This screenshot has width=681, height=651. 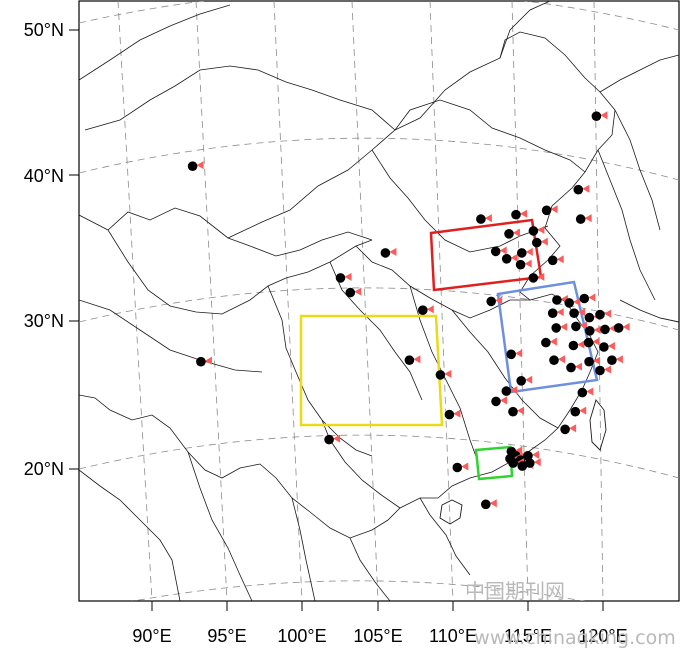 What do you see at coordinates (515, 591) in the screenshot?
I see `watermark-cn: 中国期刊网` at bounding box center [515, 591].